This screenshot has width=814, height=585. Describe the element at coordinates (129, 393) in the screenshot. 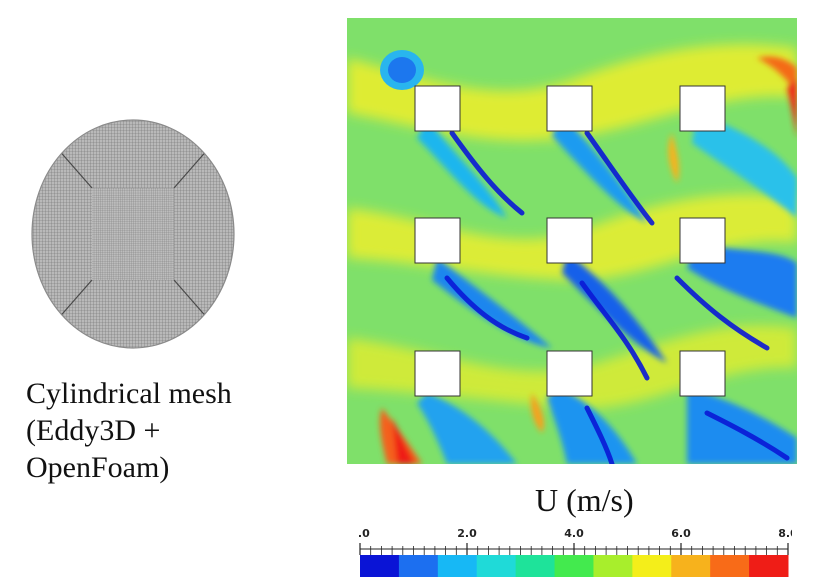

I see `mesh-caption-line-1: Cylindrical mesh` at that location.